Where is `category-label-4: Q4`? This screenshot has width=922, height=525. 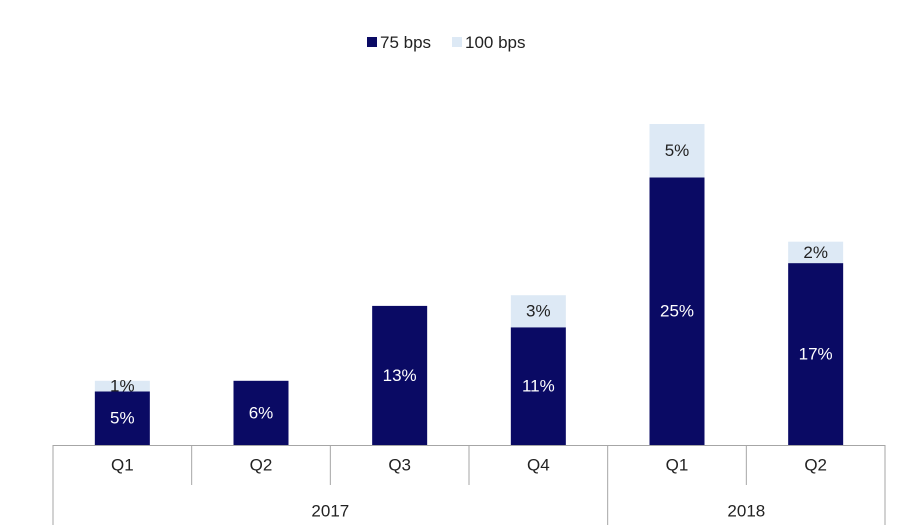
category-label-4: Q4 is located at coordinates (538, 464).